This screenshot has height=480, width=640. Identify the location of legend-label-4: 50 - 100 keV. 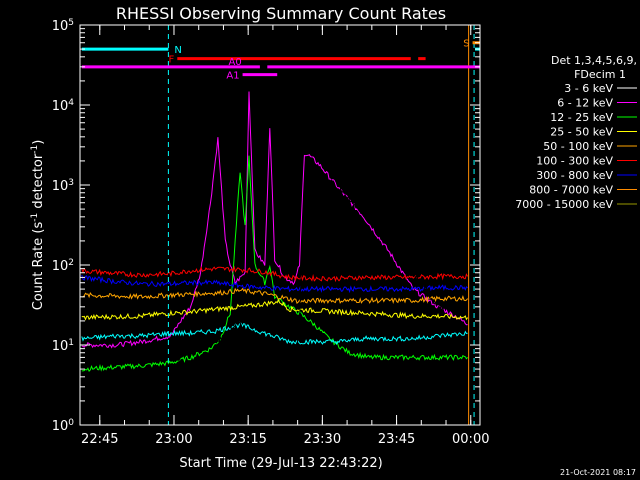
(578, 146).